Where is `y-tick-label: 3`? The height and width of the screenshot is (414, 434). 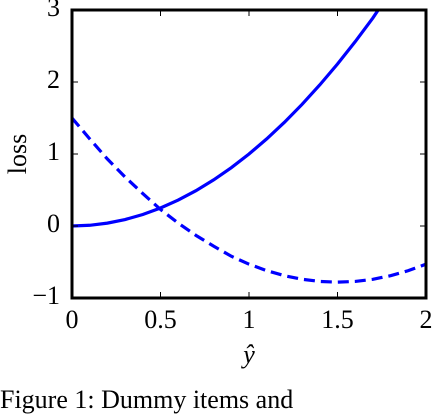 y-tick-label: 3 is located at coordinates (53, 11).